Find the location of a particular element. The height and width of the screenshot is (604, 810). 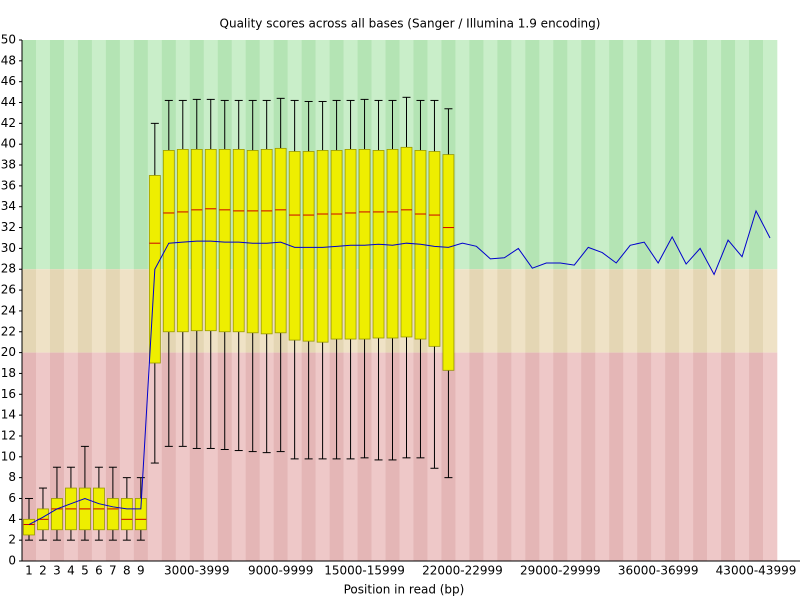

x-tick-label: 43000-43999 is located at coordinates (756, 571).